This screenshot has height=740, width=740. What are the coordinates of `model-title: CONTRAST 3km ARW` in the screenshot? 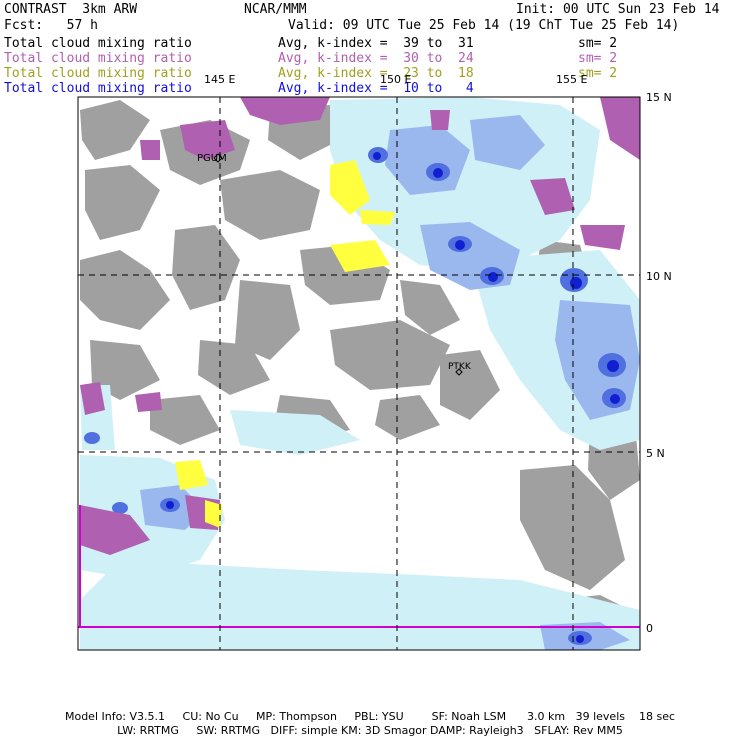 It's located at (71, 9).